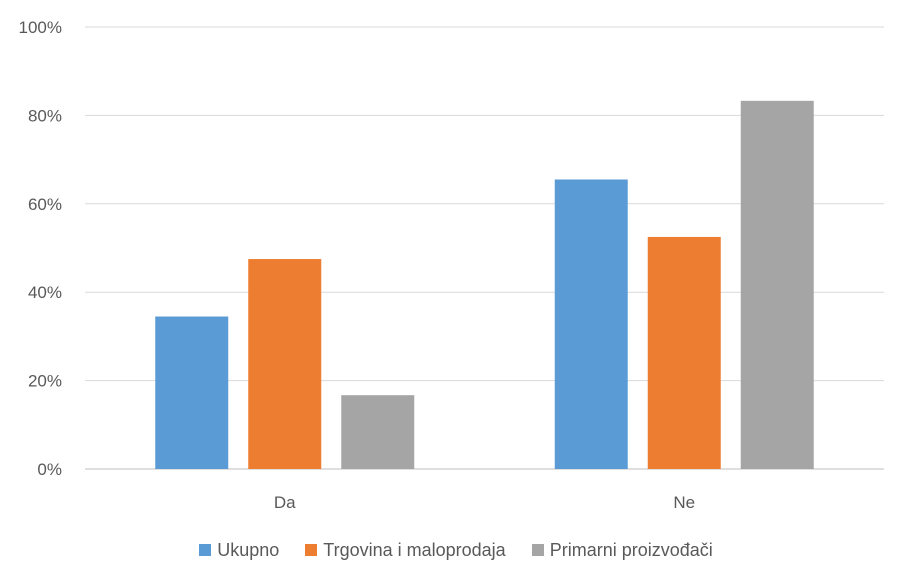 The height and width of the screenshot is (562, 912). Describe the element at coordinates (537, 550) in the screenshot. I see `legend-swatch-primarni` at that location.